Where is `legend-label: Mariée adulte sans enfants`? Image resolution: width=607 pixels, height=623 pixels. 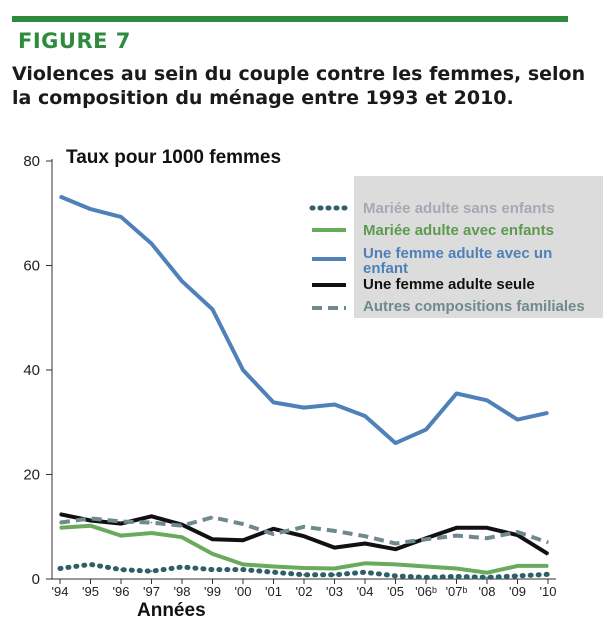 legend-label: Mariée adulte sans enfants is located at coordinates (459, 208).